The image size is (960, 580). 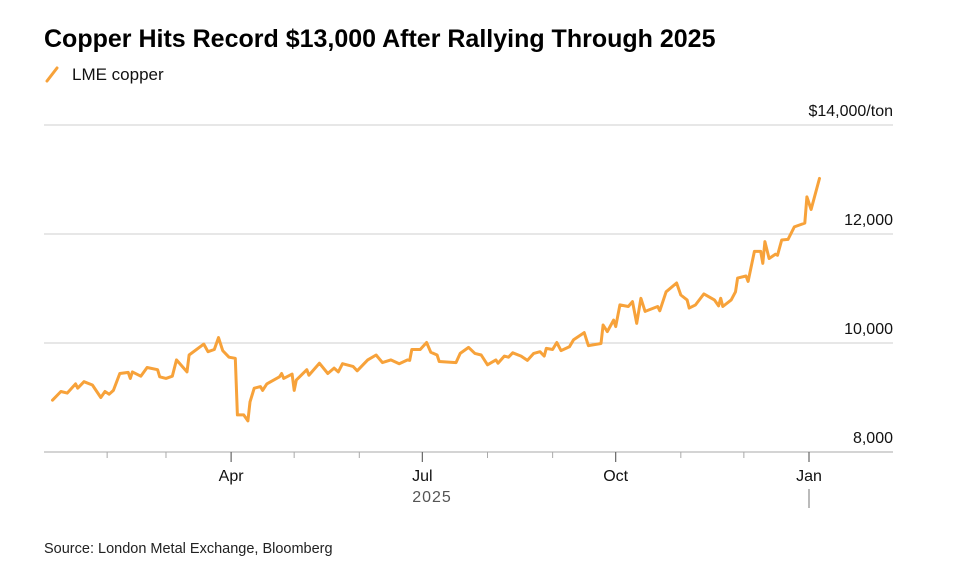 I want to click on x-tick-label: Oct, so click(x=615, y=476).